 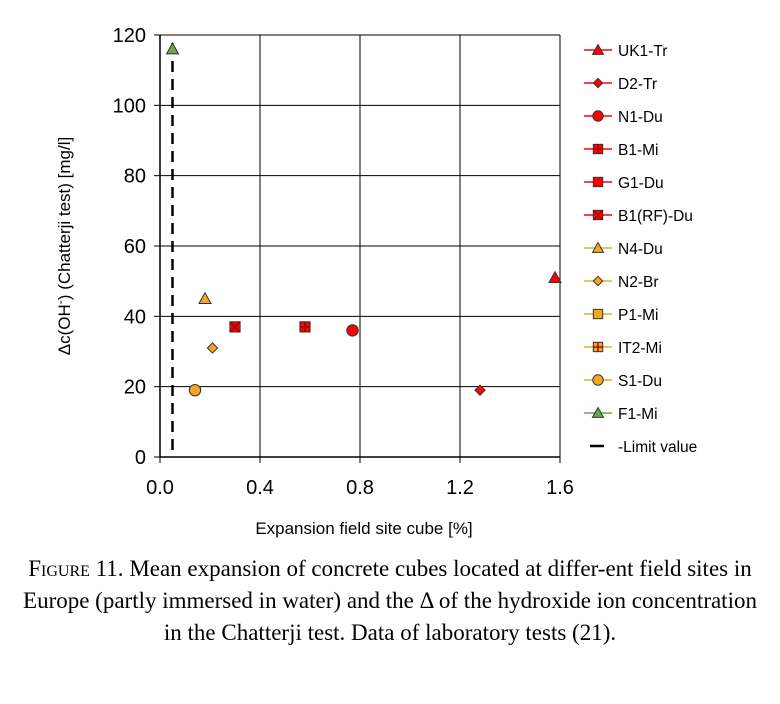 What do you see at coordinates (135, 247) in the screenshot?
I see `y-tick-label: 60` at bounding box center [135, 247].